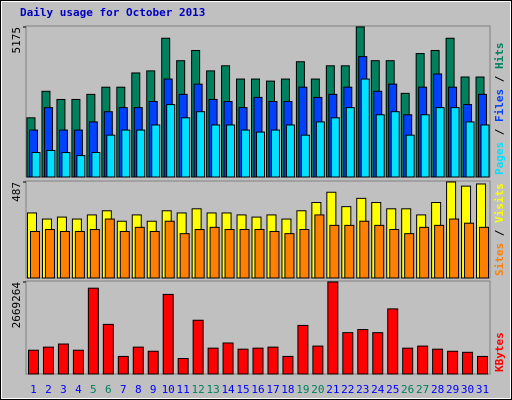 This screenshot has height=400, width=512. What do you see at coordinates (168, 389) in the screenshot?
I see `x-tick-label: 10` at bounding box center [168, 389].